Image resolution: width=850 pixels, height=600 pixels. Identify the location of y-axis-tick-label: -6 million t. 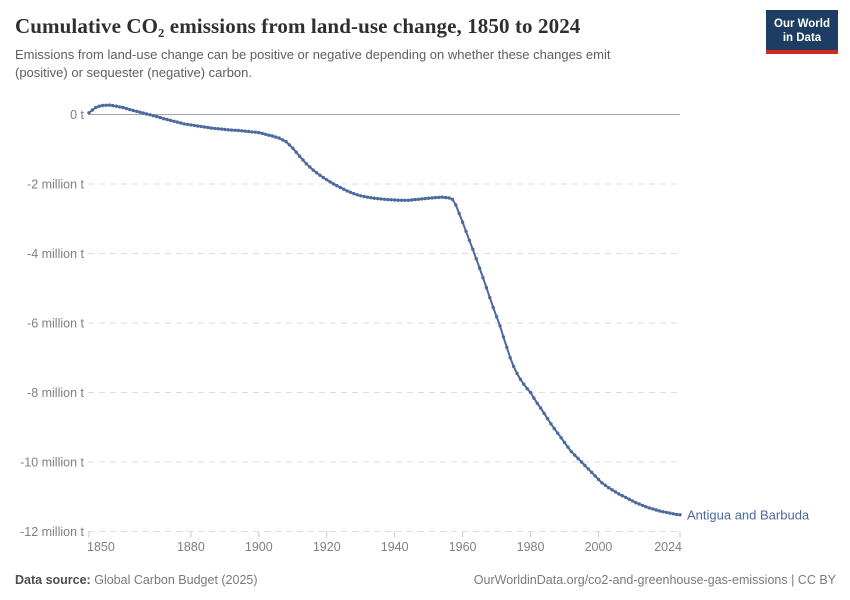
(55, 324).